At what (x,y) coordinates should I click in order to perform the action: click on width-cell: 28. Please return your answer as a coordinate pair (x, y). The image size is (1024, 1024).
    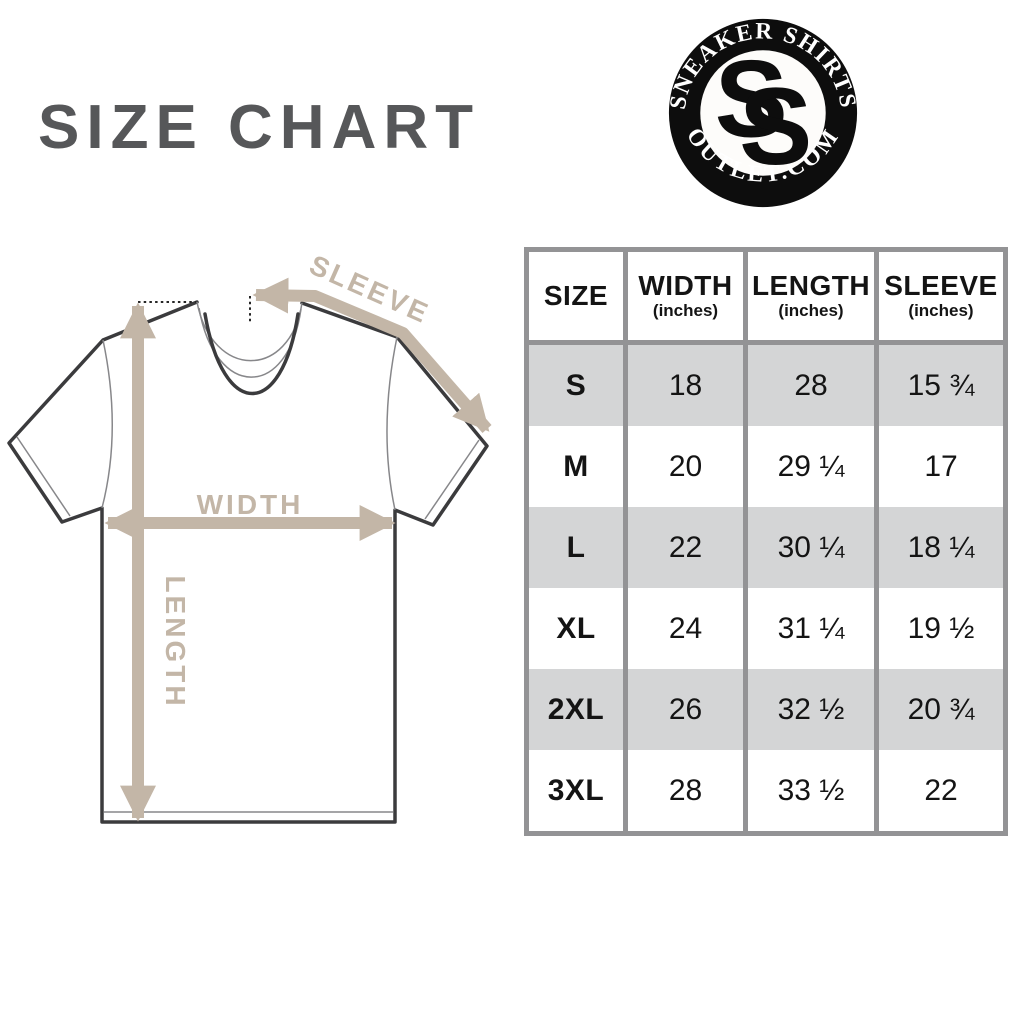
    Looking at the image, I should click on (685, 790).